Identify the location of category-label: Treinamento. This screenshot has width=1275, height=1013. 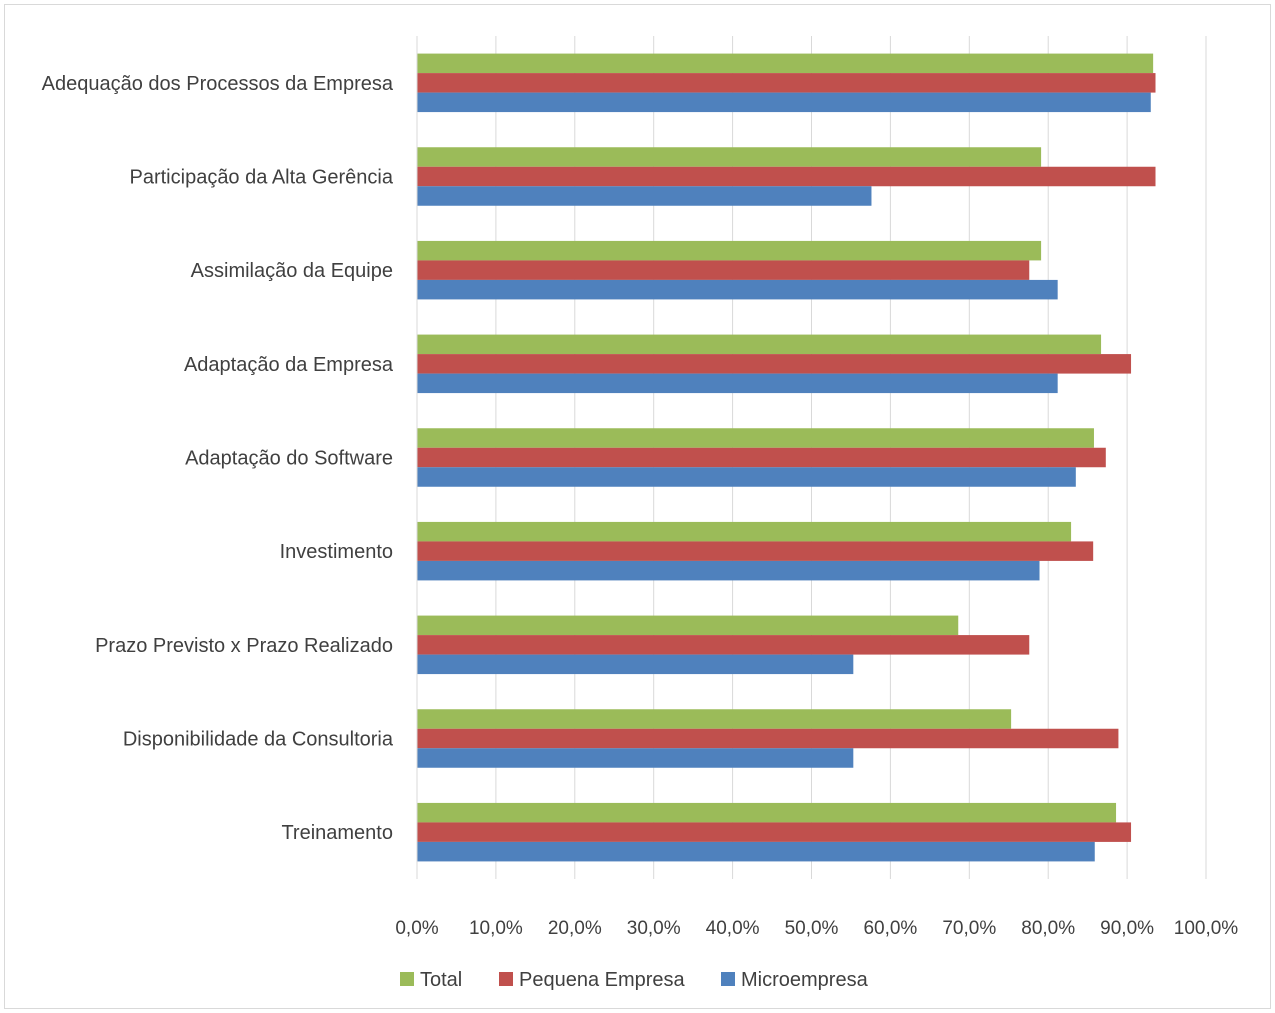
(337, 833).